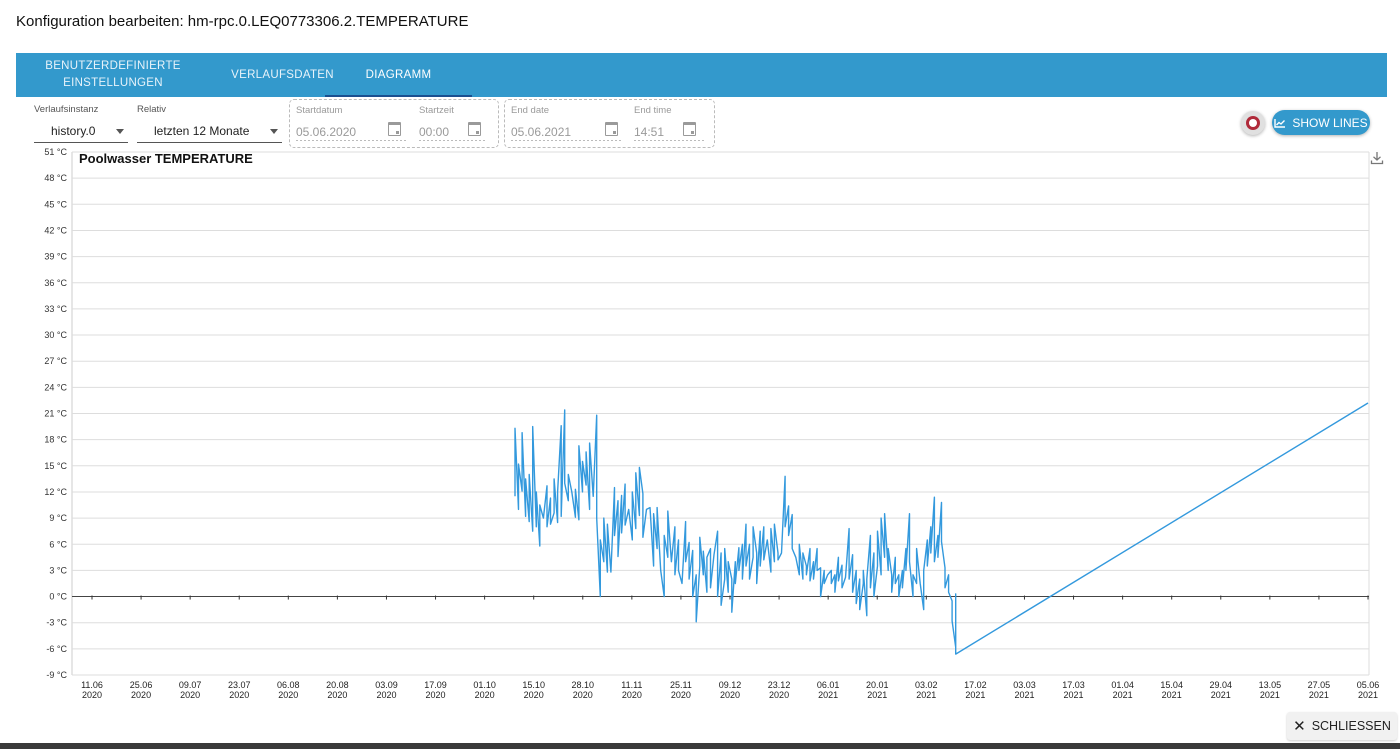  What do you see at coordinates (55, 230) in the screenshot?
I see `y-tick-label: 42 °C` at bounding box center [55, 230].